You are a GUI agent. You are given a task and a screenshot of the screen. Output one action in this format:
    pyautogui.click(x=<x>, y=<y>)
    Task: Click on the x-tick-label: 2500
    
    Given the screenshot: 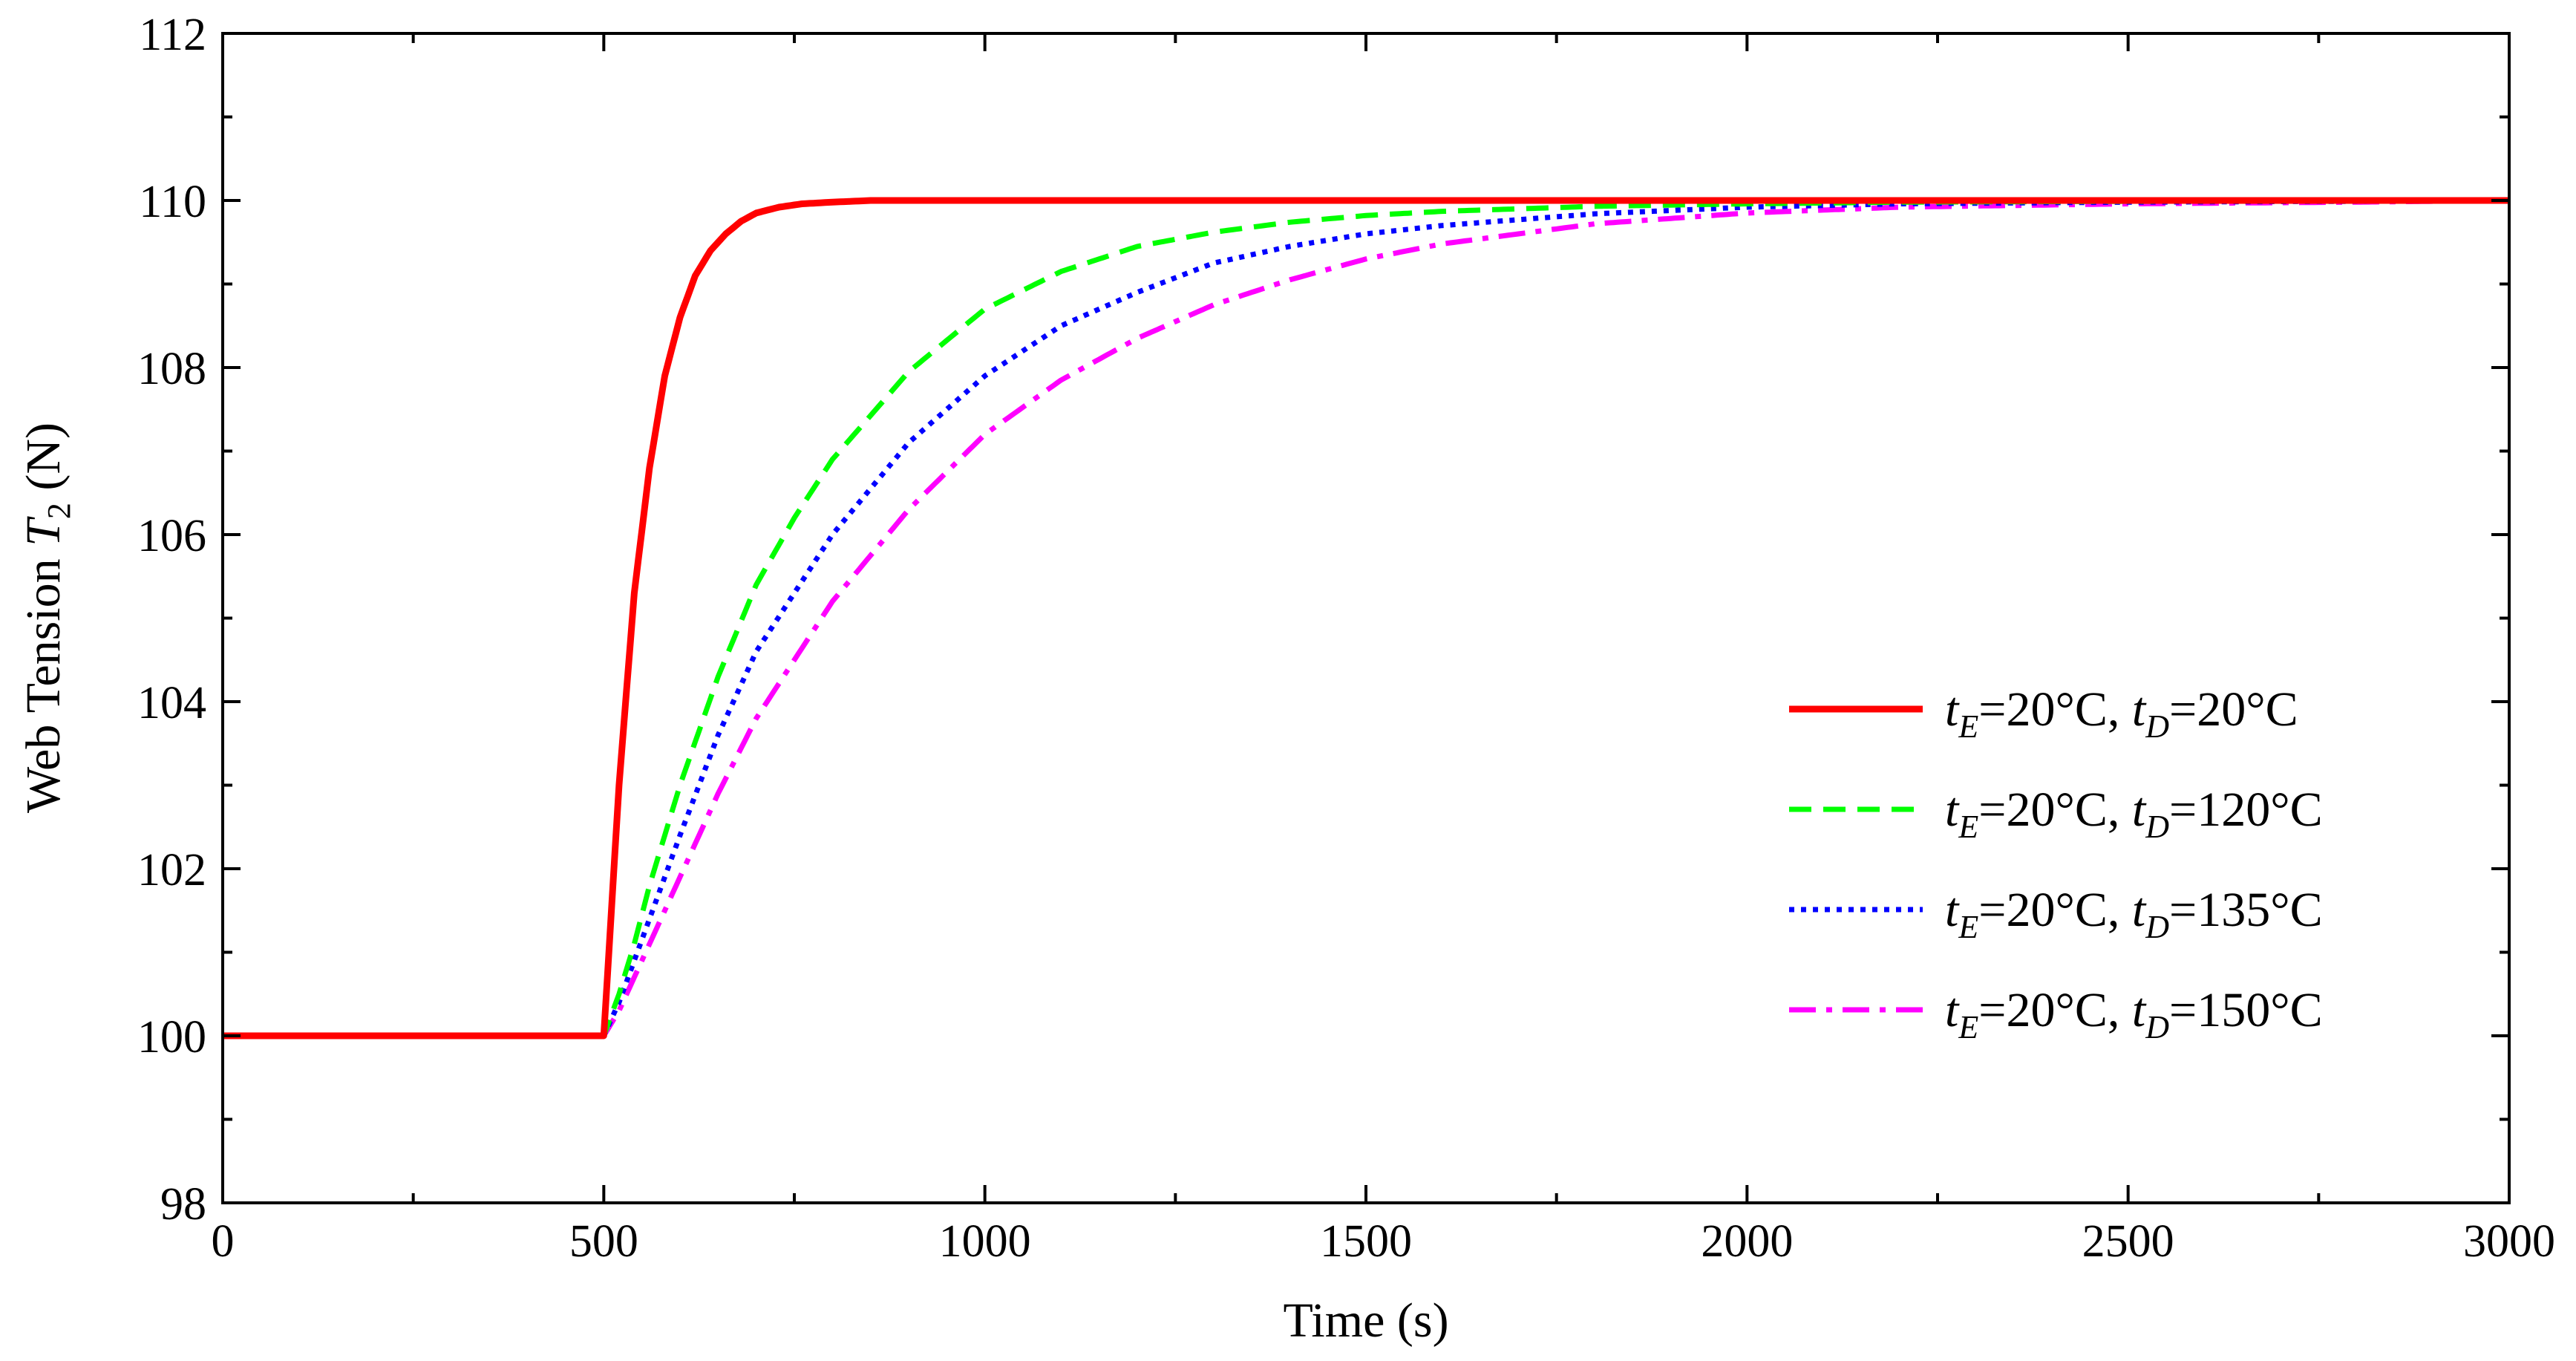 What is the action you would take?
    pyautogui.click(x=2128, y=1241)
    